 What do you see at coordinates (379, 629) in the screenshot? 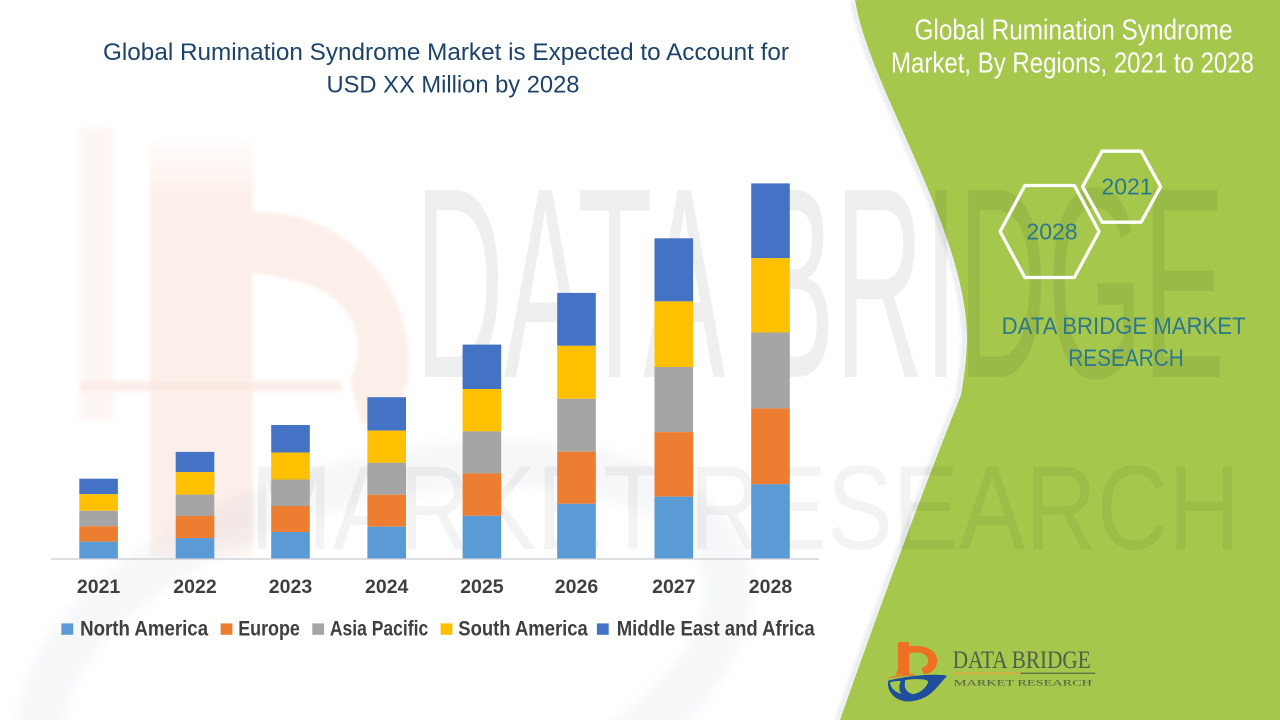
I see `svg-text: Asia Pacific` at bounding box center [379, 629].